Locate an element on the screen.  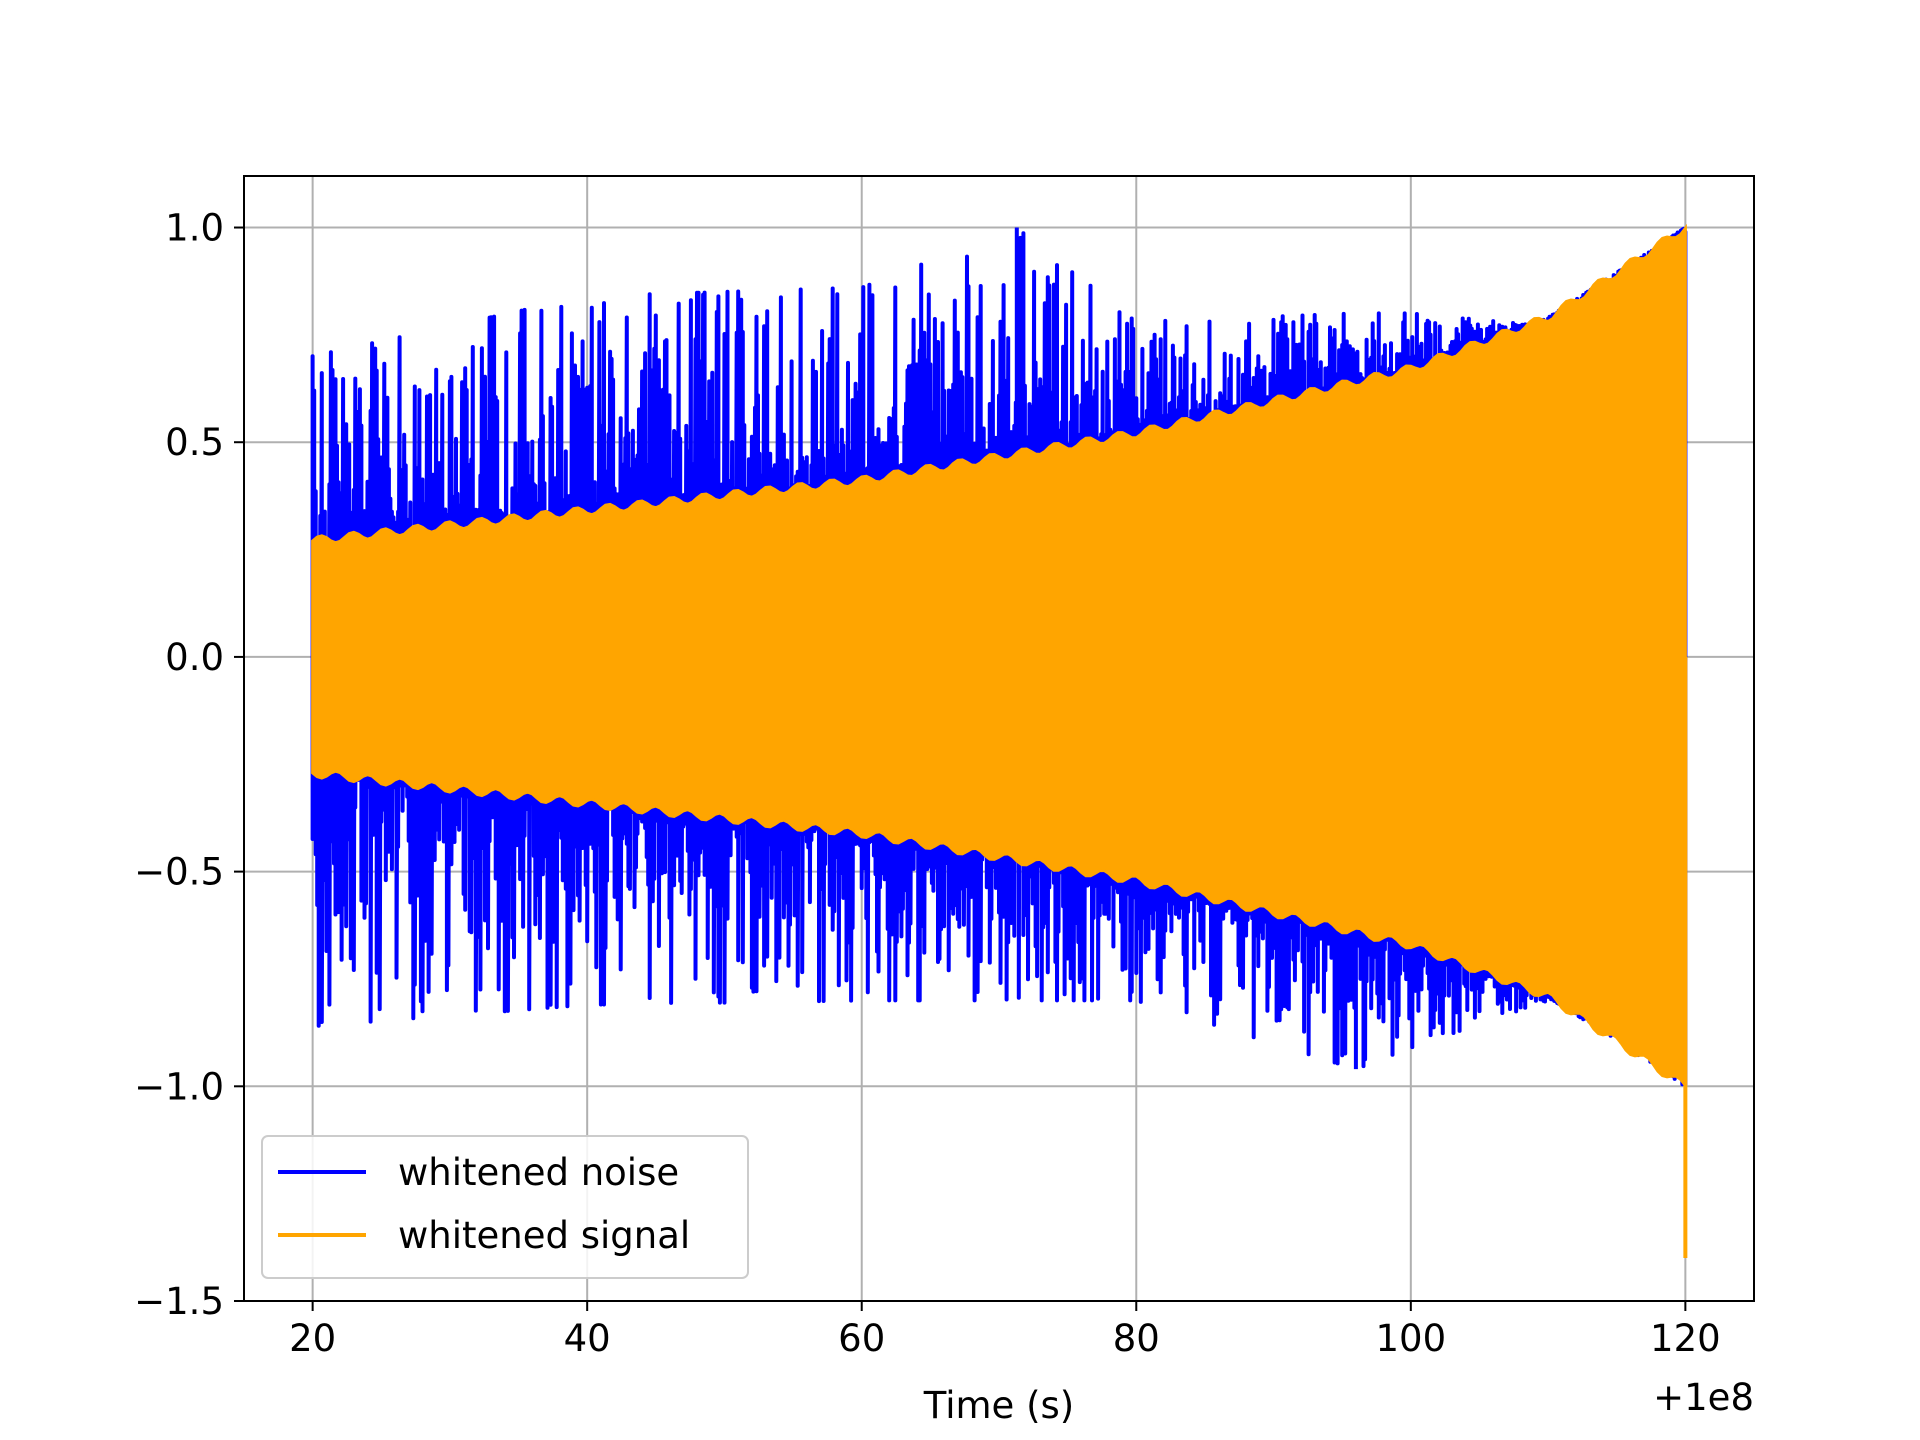
y-tick-label: 0.0 is located at coordinates (194, 657).